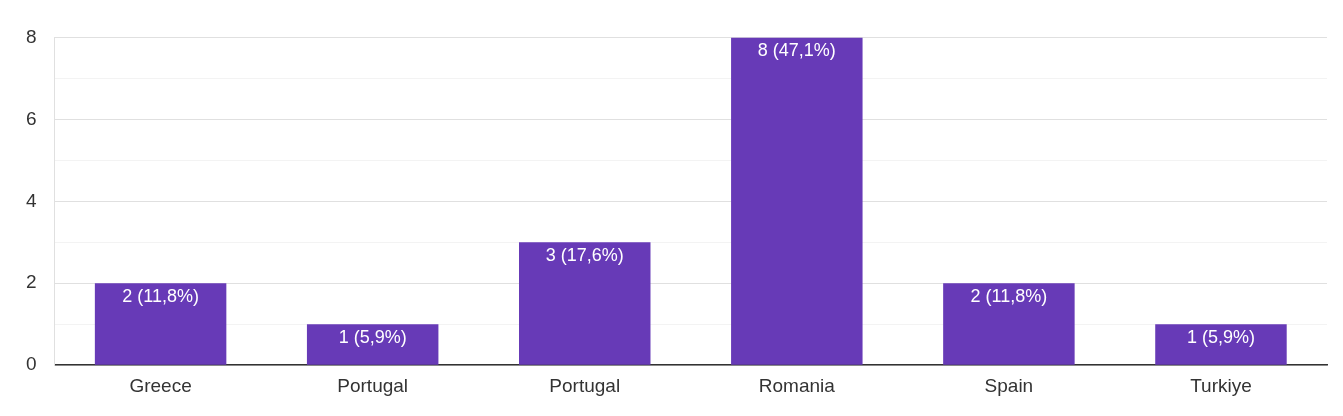 The image size is (1343, 416). What do you see at coordinates (797, 385) in the screenshot?
I see `x-tick-label: Romania` at bounding box center [797, 385].